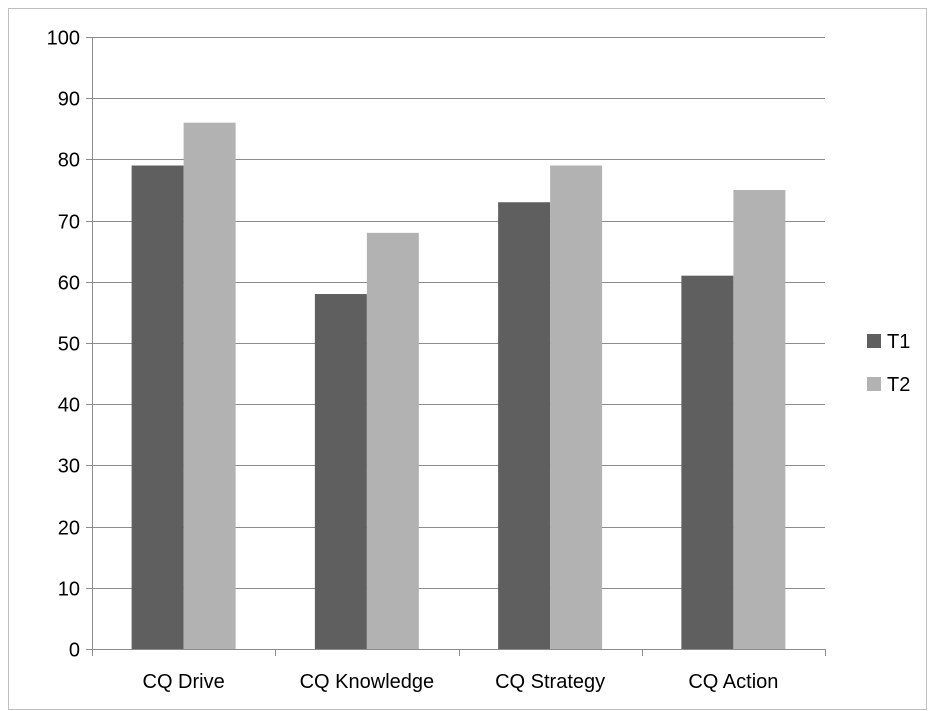 The width and height of the screenshot is (928, 711). Describe the element at coordinates (874, 384) in the screenshot. I see `legend-swatch-t2` at that location.